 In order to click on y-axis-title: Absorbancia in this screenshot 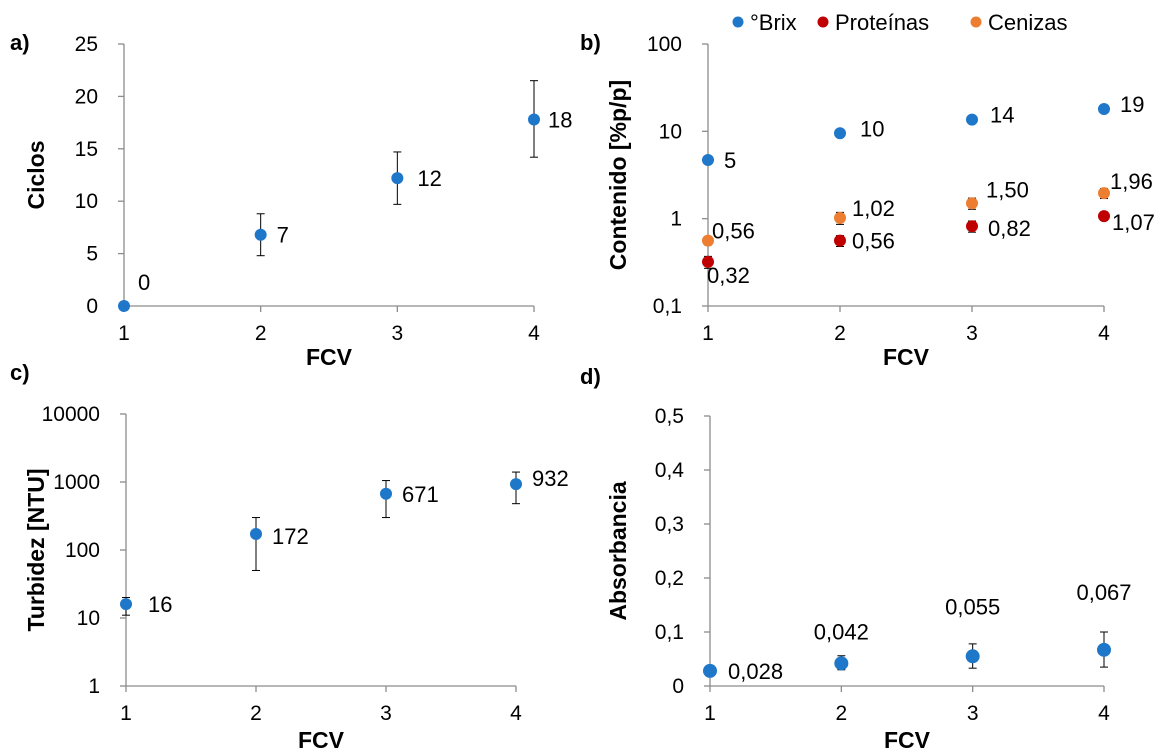, I will do `click(618, 551)`.